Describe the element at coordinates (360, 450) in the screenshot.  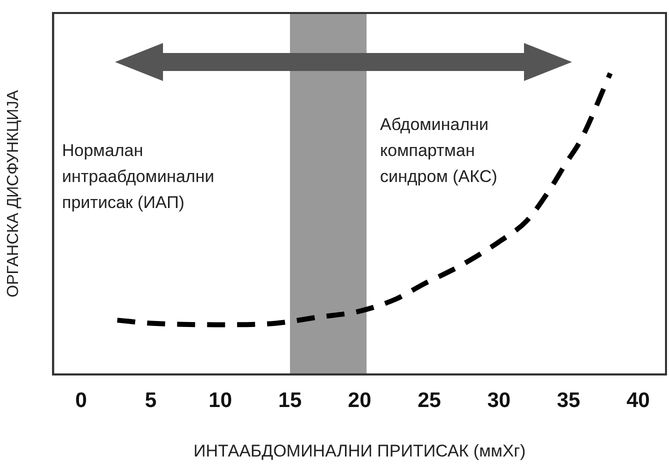
I see `x-axis-title: ИНТААБДОМИНАЛНИ ПРИТИСАК (ммХг)` at that location.